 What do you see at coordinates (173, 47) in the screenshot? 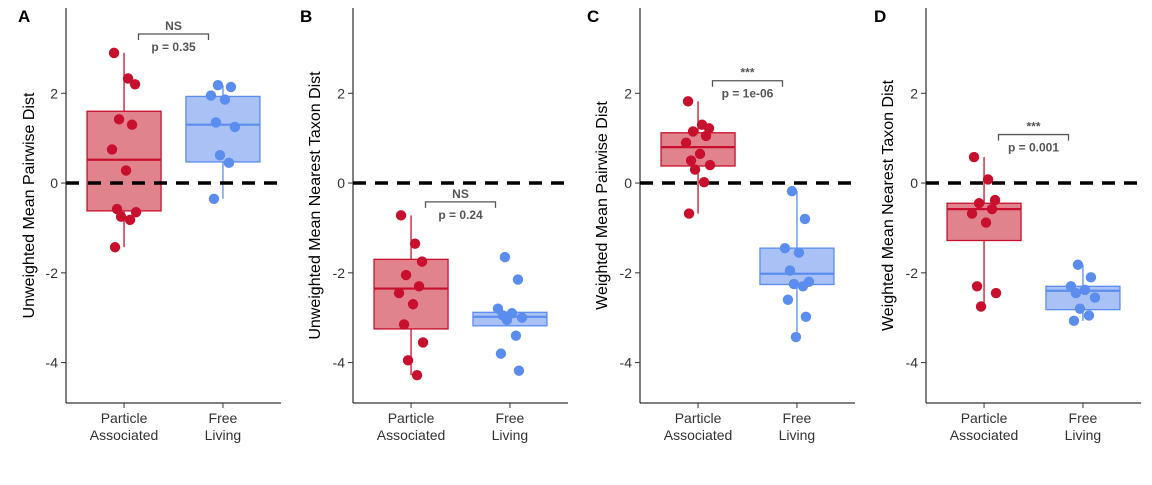
I see `p-value-label: p = 0.35` at bounding box center [173, 47].